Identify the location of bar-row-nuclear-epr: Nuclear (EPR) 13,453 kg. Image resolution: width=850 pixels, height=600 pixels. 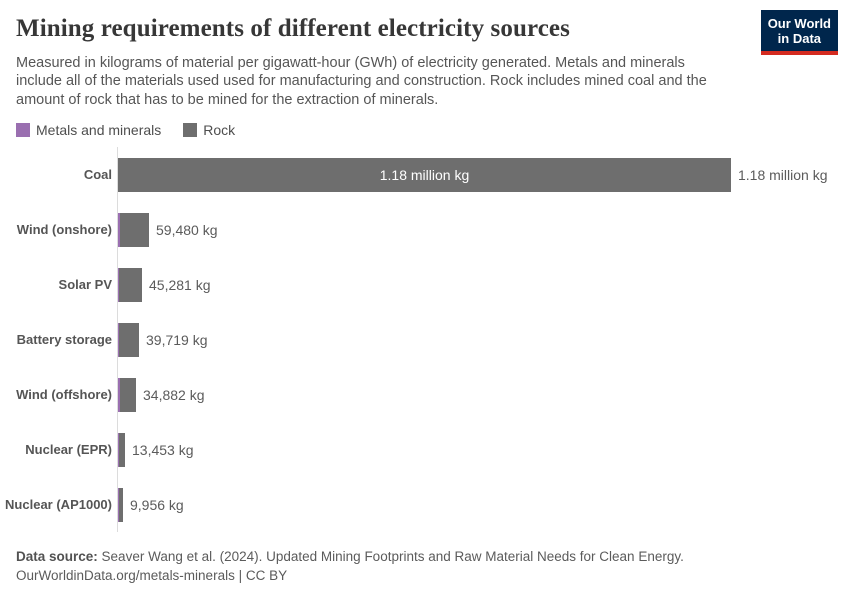
(417, 450).